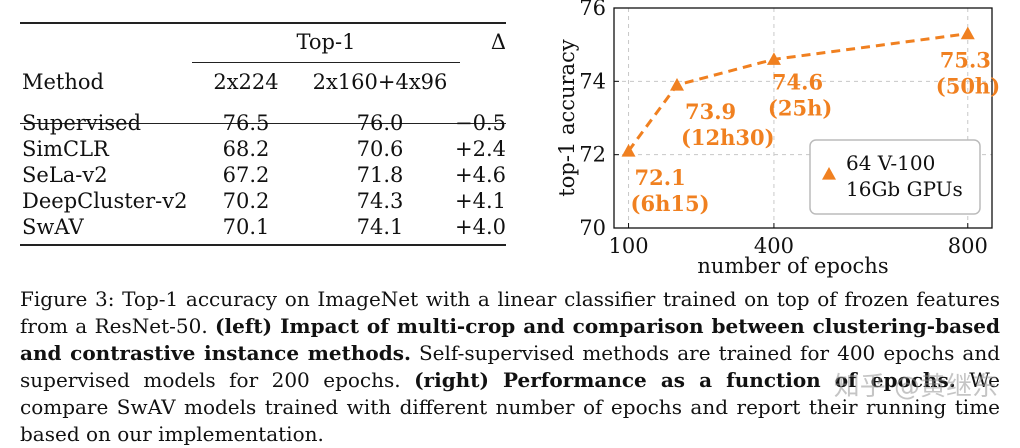 This screenshot has height=448, width=1020. I want to click on group-header-rule, so click(326, 62).